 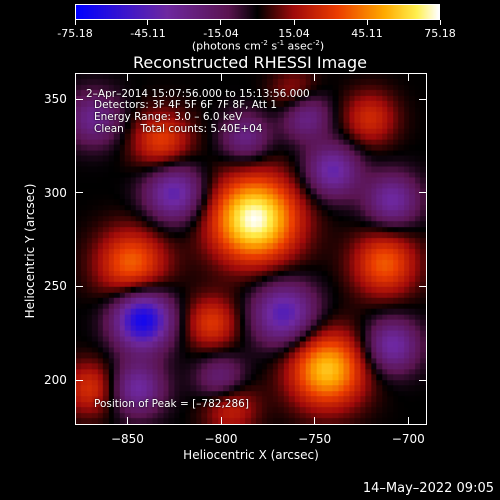 What do you see at coordinates (408, 439) in the screenshot?
I see `x-tick-label: −700` at bounding box center [408, 439].